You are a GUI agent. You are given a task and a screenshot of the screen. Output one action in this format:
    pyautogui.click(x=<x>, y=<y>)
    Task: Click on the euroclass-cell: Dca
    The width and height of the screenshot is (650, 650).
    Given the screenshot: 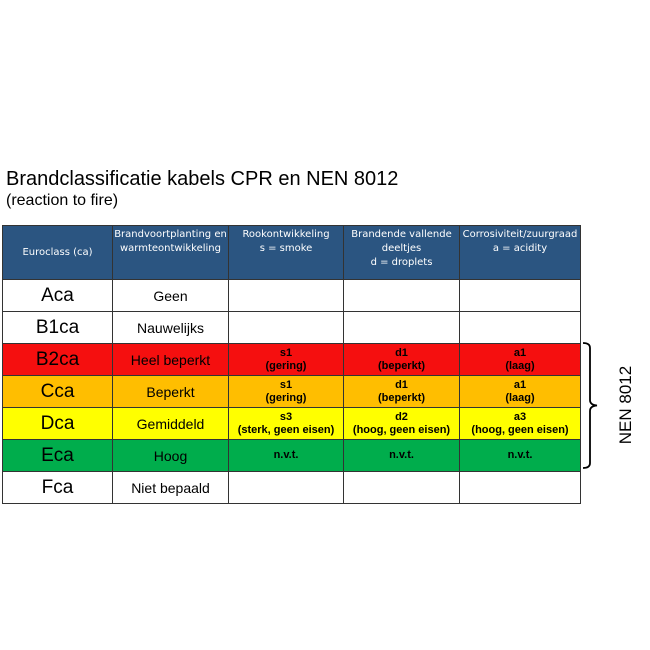 What is the action you would take?
    pyautogui.click(x=57, y=423)
    